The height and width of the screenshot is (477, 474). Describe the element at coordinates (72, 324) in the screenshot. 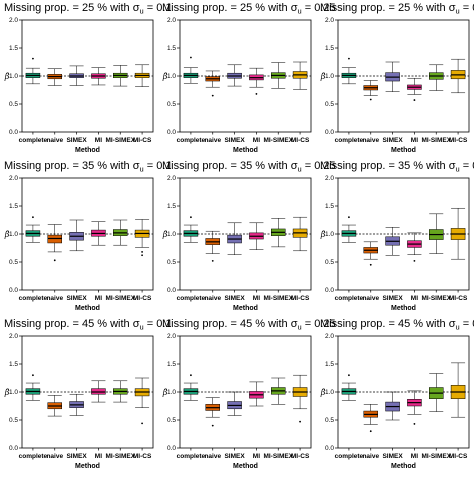

I see `panel-title-main: Missing prop. = 45 % with σ` at that location.